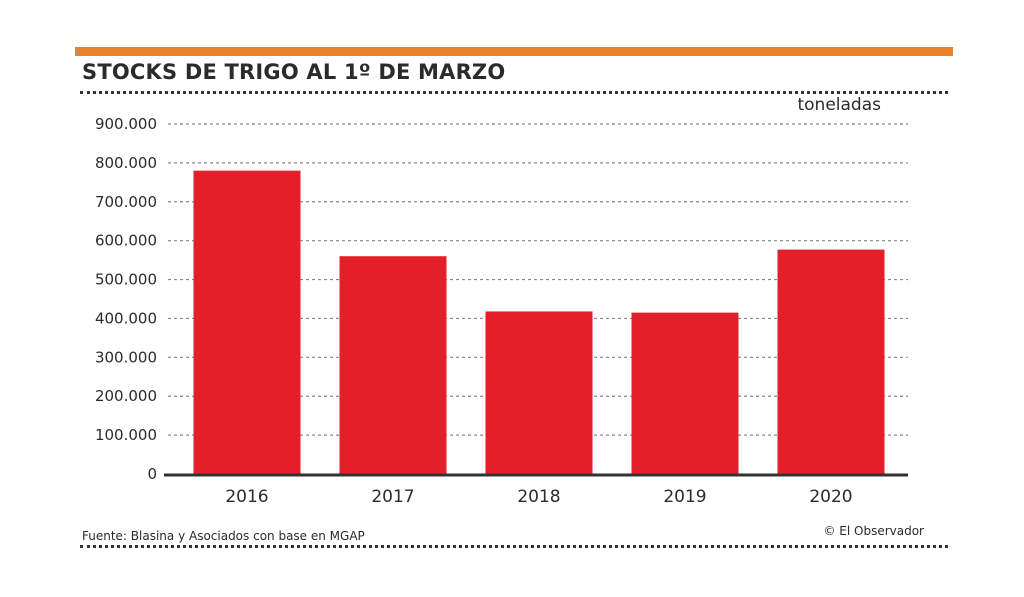  What do you see at coordinates (126, 396) in the screenshot?
I see `y-tick-label: 200.000` at bounding box center [126, 396].